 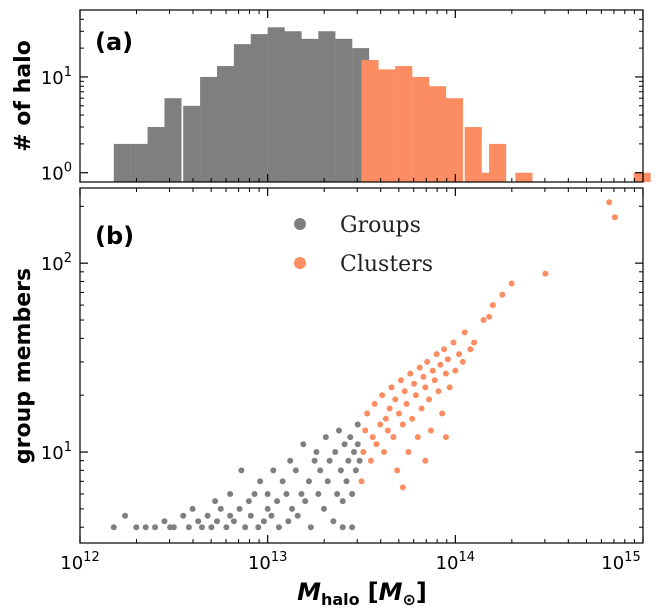 I want to click on scatter-xtick-label-3: 1015, so click(x=620, y=562).